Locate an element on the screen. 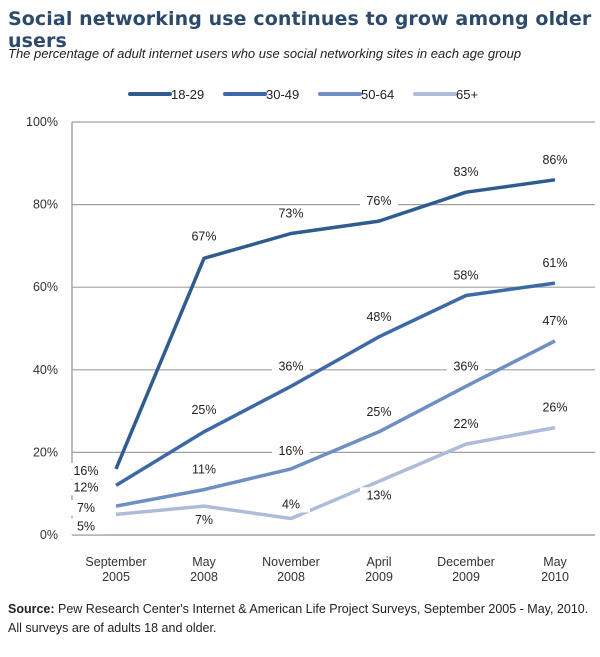 This screenshot has width=600, height=657. x-tick-label: November 2008 is located at coordinates (291, 569).